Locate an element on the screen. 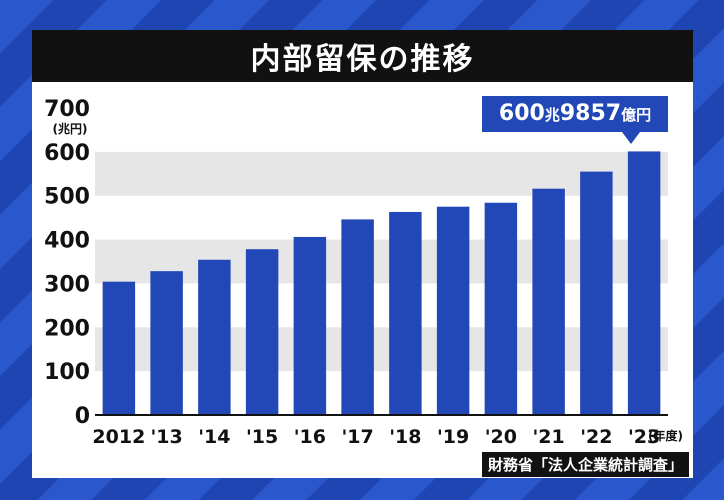 The image size is (724, 500). callout-amount-2: 9857 is located at coordinates (590, 113).